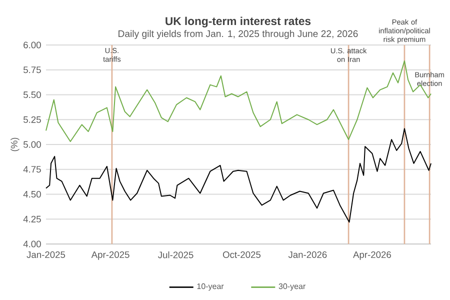  I want to click on y-tick-label: 4.25, so click(32, 219).